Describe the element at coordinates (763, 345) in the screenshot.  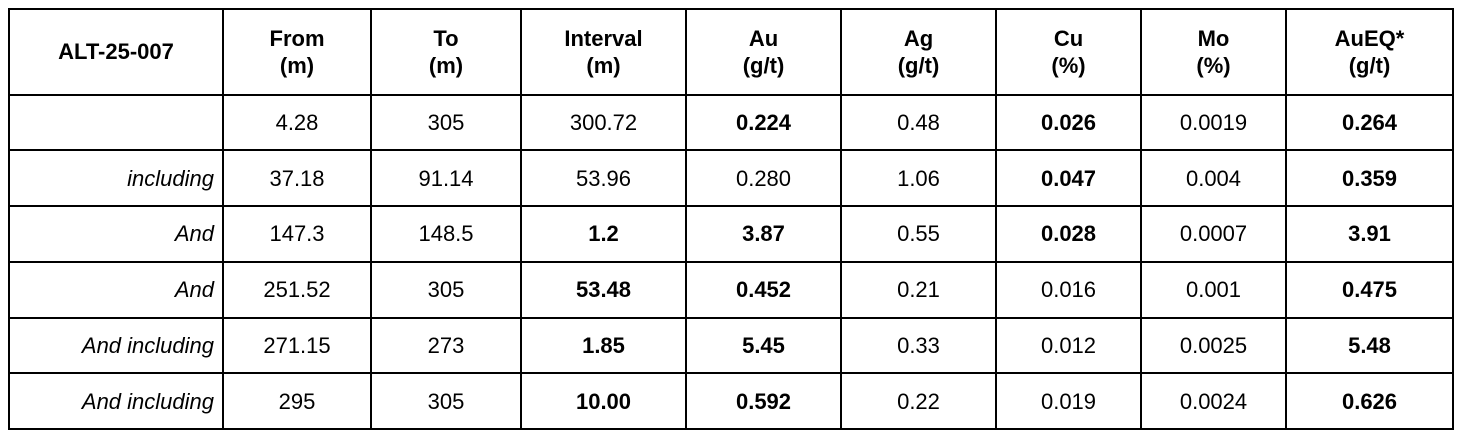
I see `data-cell: 5.45` at that location.